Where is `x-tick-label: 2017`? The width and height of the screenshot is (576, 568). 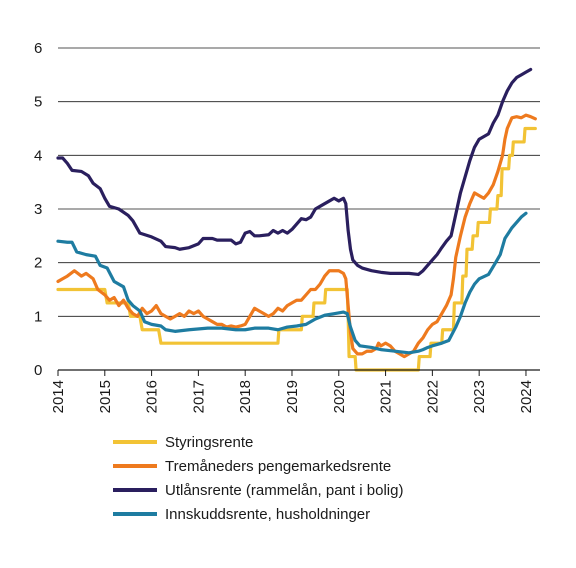
x-tick-label: 2017 is located at coordinates (198, 396).